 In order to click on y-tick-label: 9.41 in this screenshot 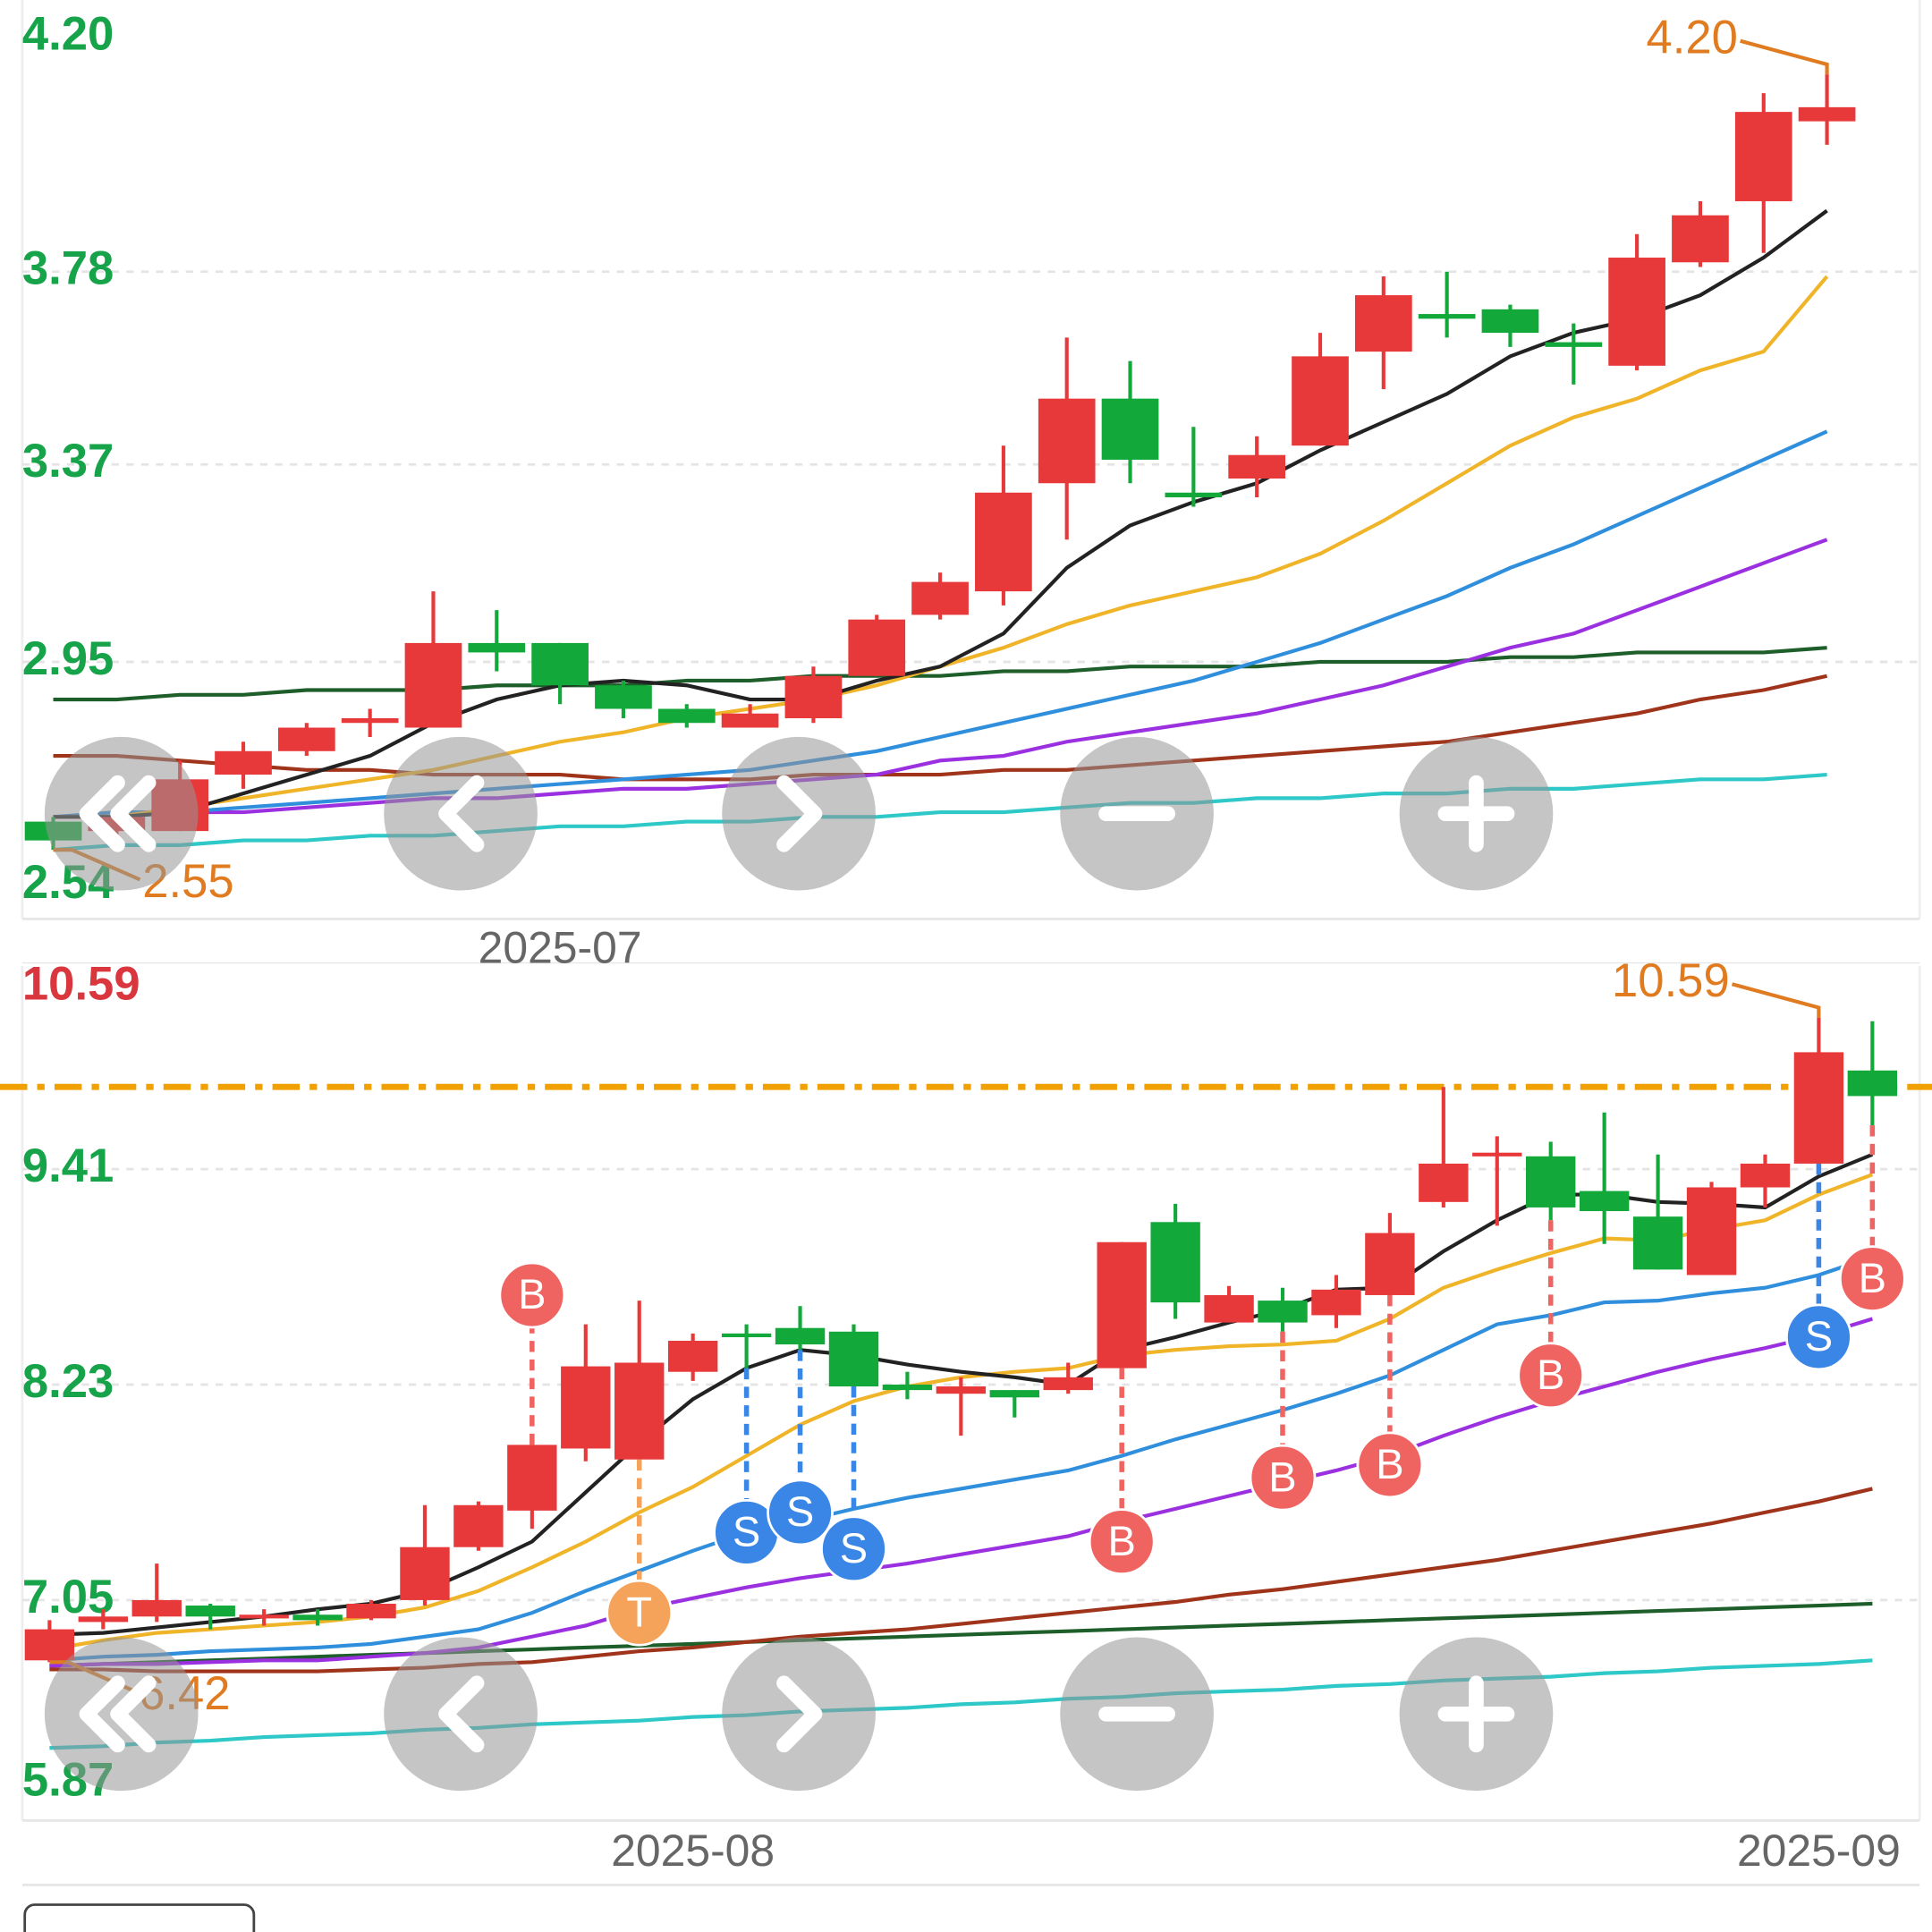, I will do `click(68, 1166)`.